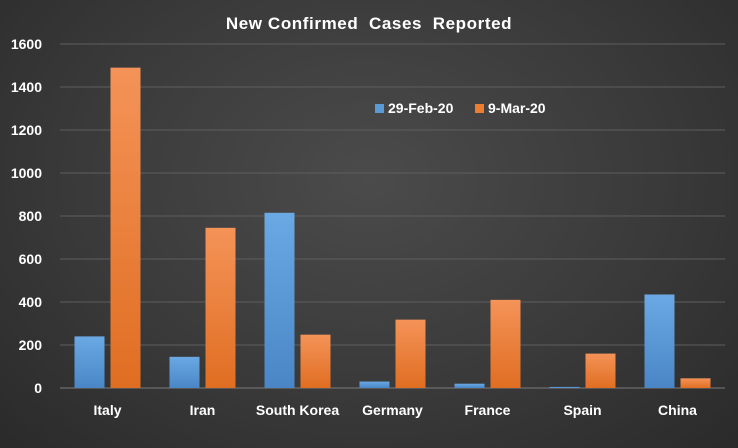  I want to click on legend: 29-Feb-20 9-Mar-20, so click(460, 108).